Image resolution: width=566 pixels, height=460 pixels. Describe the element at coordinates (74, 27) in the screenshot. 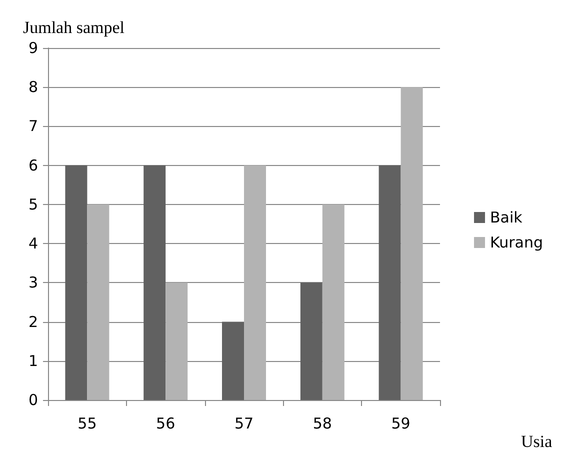

I see `y-axis-title: Jumlah sampel` at that location.